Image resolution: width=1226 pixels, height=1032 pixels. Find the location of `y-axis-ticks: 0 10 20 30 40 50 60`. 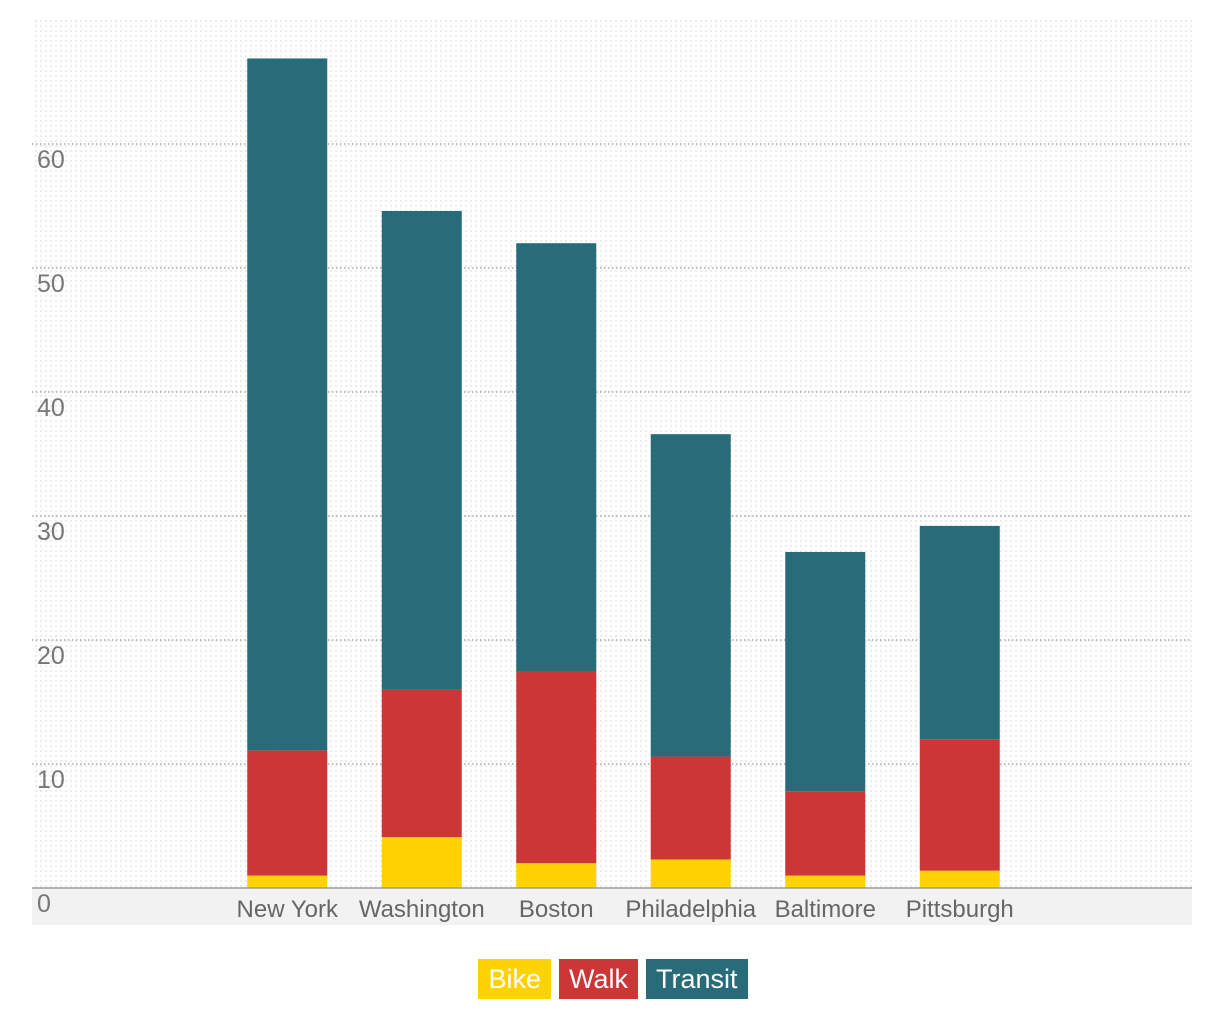

y-axis-ticks: 0 10 20 30 40 50 60 is located at coordinates (51, 532).